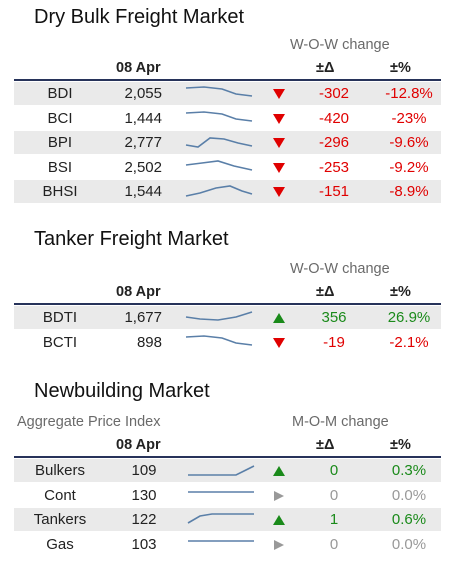 The image size is (458, 567). Describe the element at coordinates (138, 68) in the screenshot. I see `dry-bulk-date-header: 08 Apr` at that location.